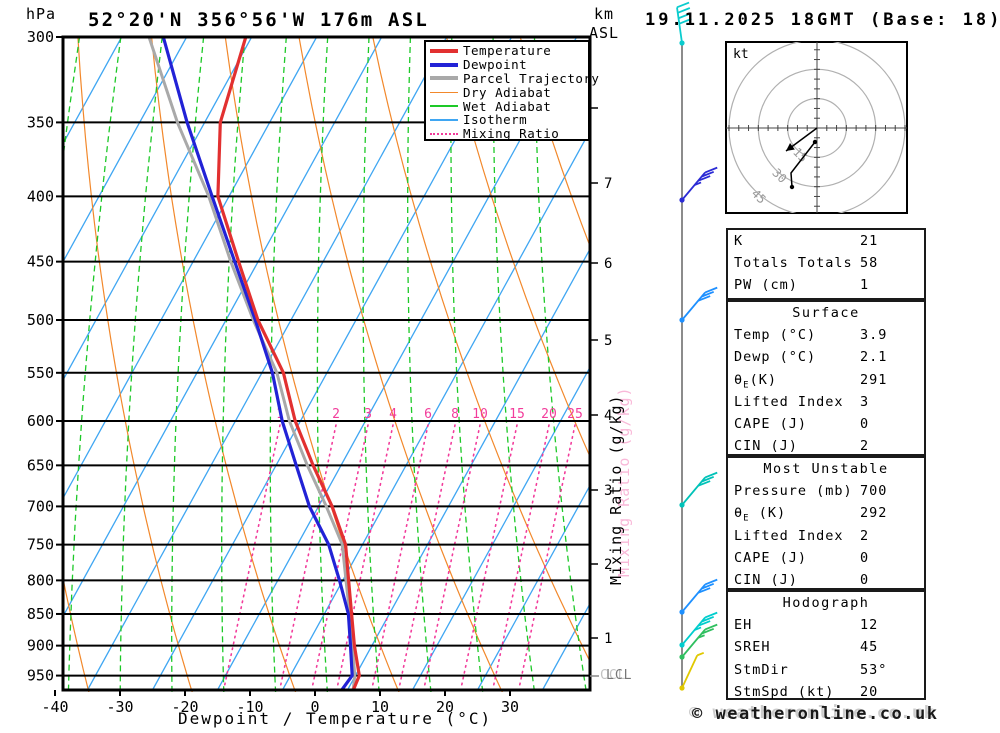  I want to click on mixing-ratio-value: 20, so click(549, 414).